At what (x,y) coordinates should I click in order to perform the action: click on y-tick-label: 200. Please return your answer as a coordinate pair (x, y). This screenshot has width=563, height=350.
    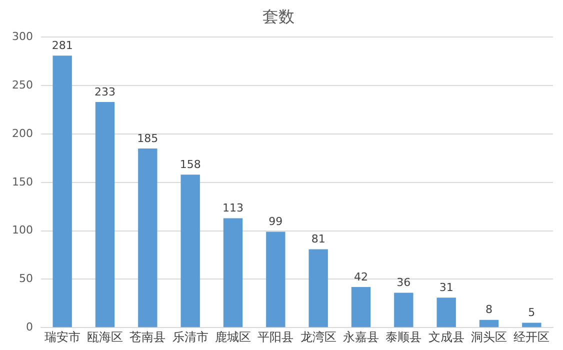
    Looking at the image, I should click on (22, 133).